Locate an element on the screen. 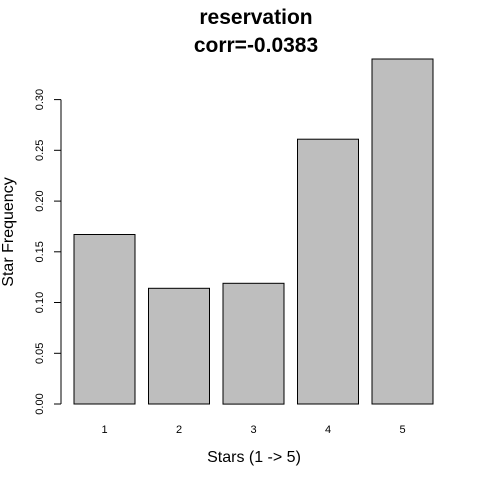 Image resolution: width=480 pixels, height=480 pixels. x-tick-label: 2 is located at coordinates (179, 430).